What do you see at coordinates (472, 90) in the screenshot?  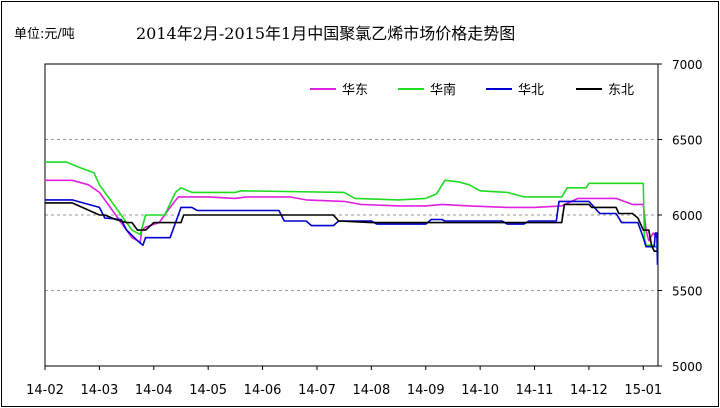 I see `legend: 华东 华南 华北 东北` at bounding box center [472, 90].